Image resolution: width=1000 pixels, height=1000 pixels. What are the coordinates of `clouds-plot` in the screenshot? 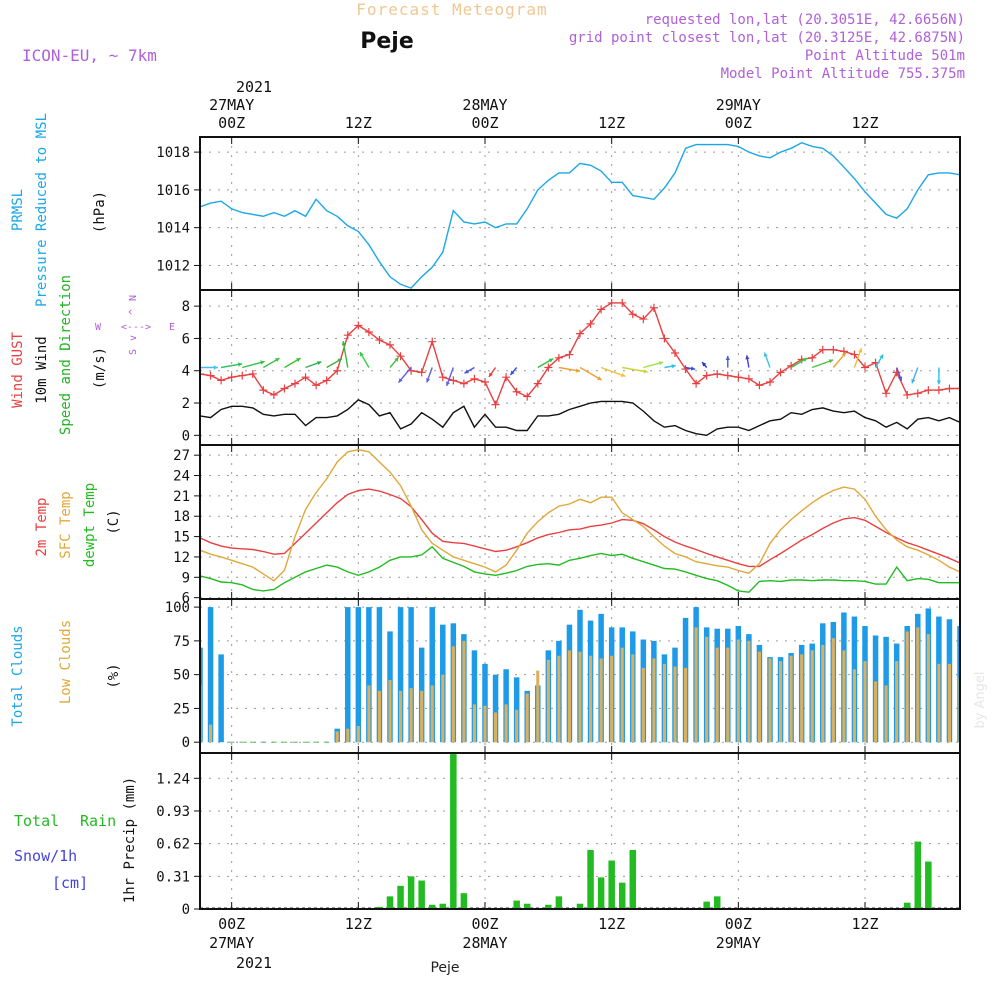 It's located at (580, 675).